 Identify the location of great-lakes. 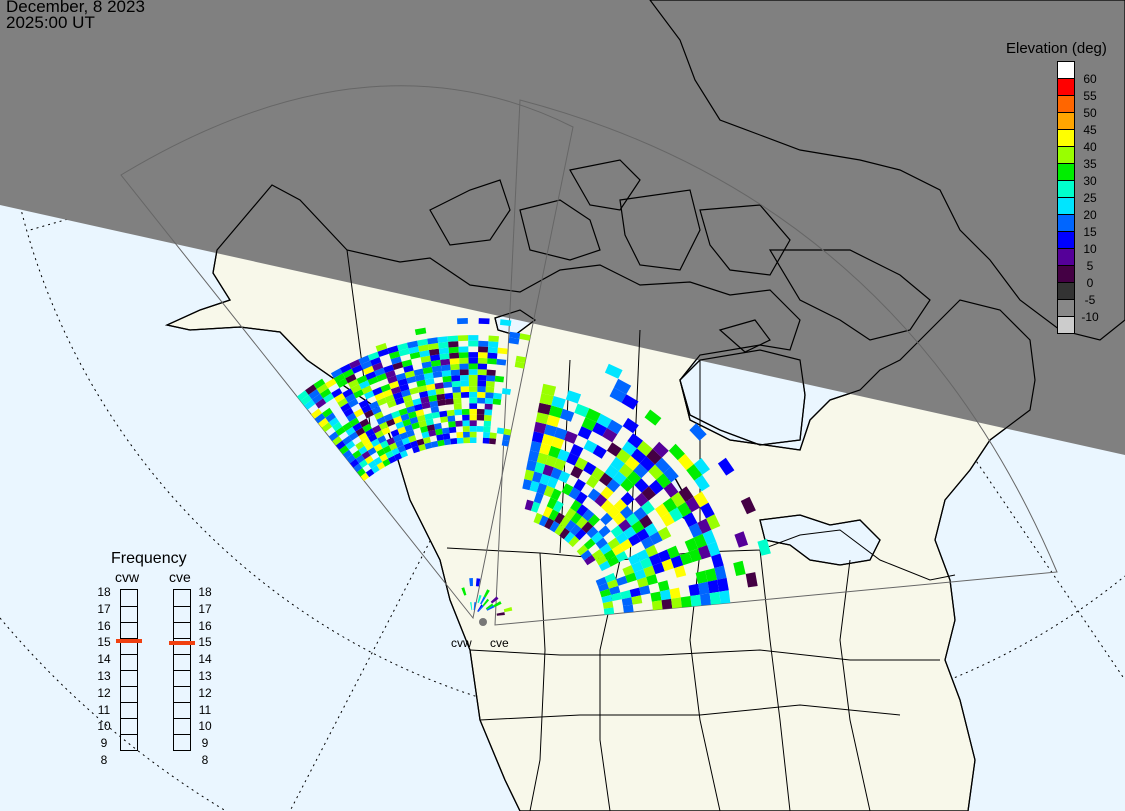
(820, 540).